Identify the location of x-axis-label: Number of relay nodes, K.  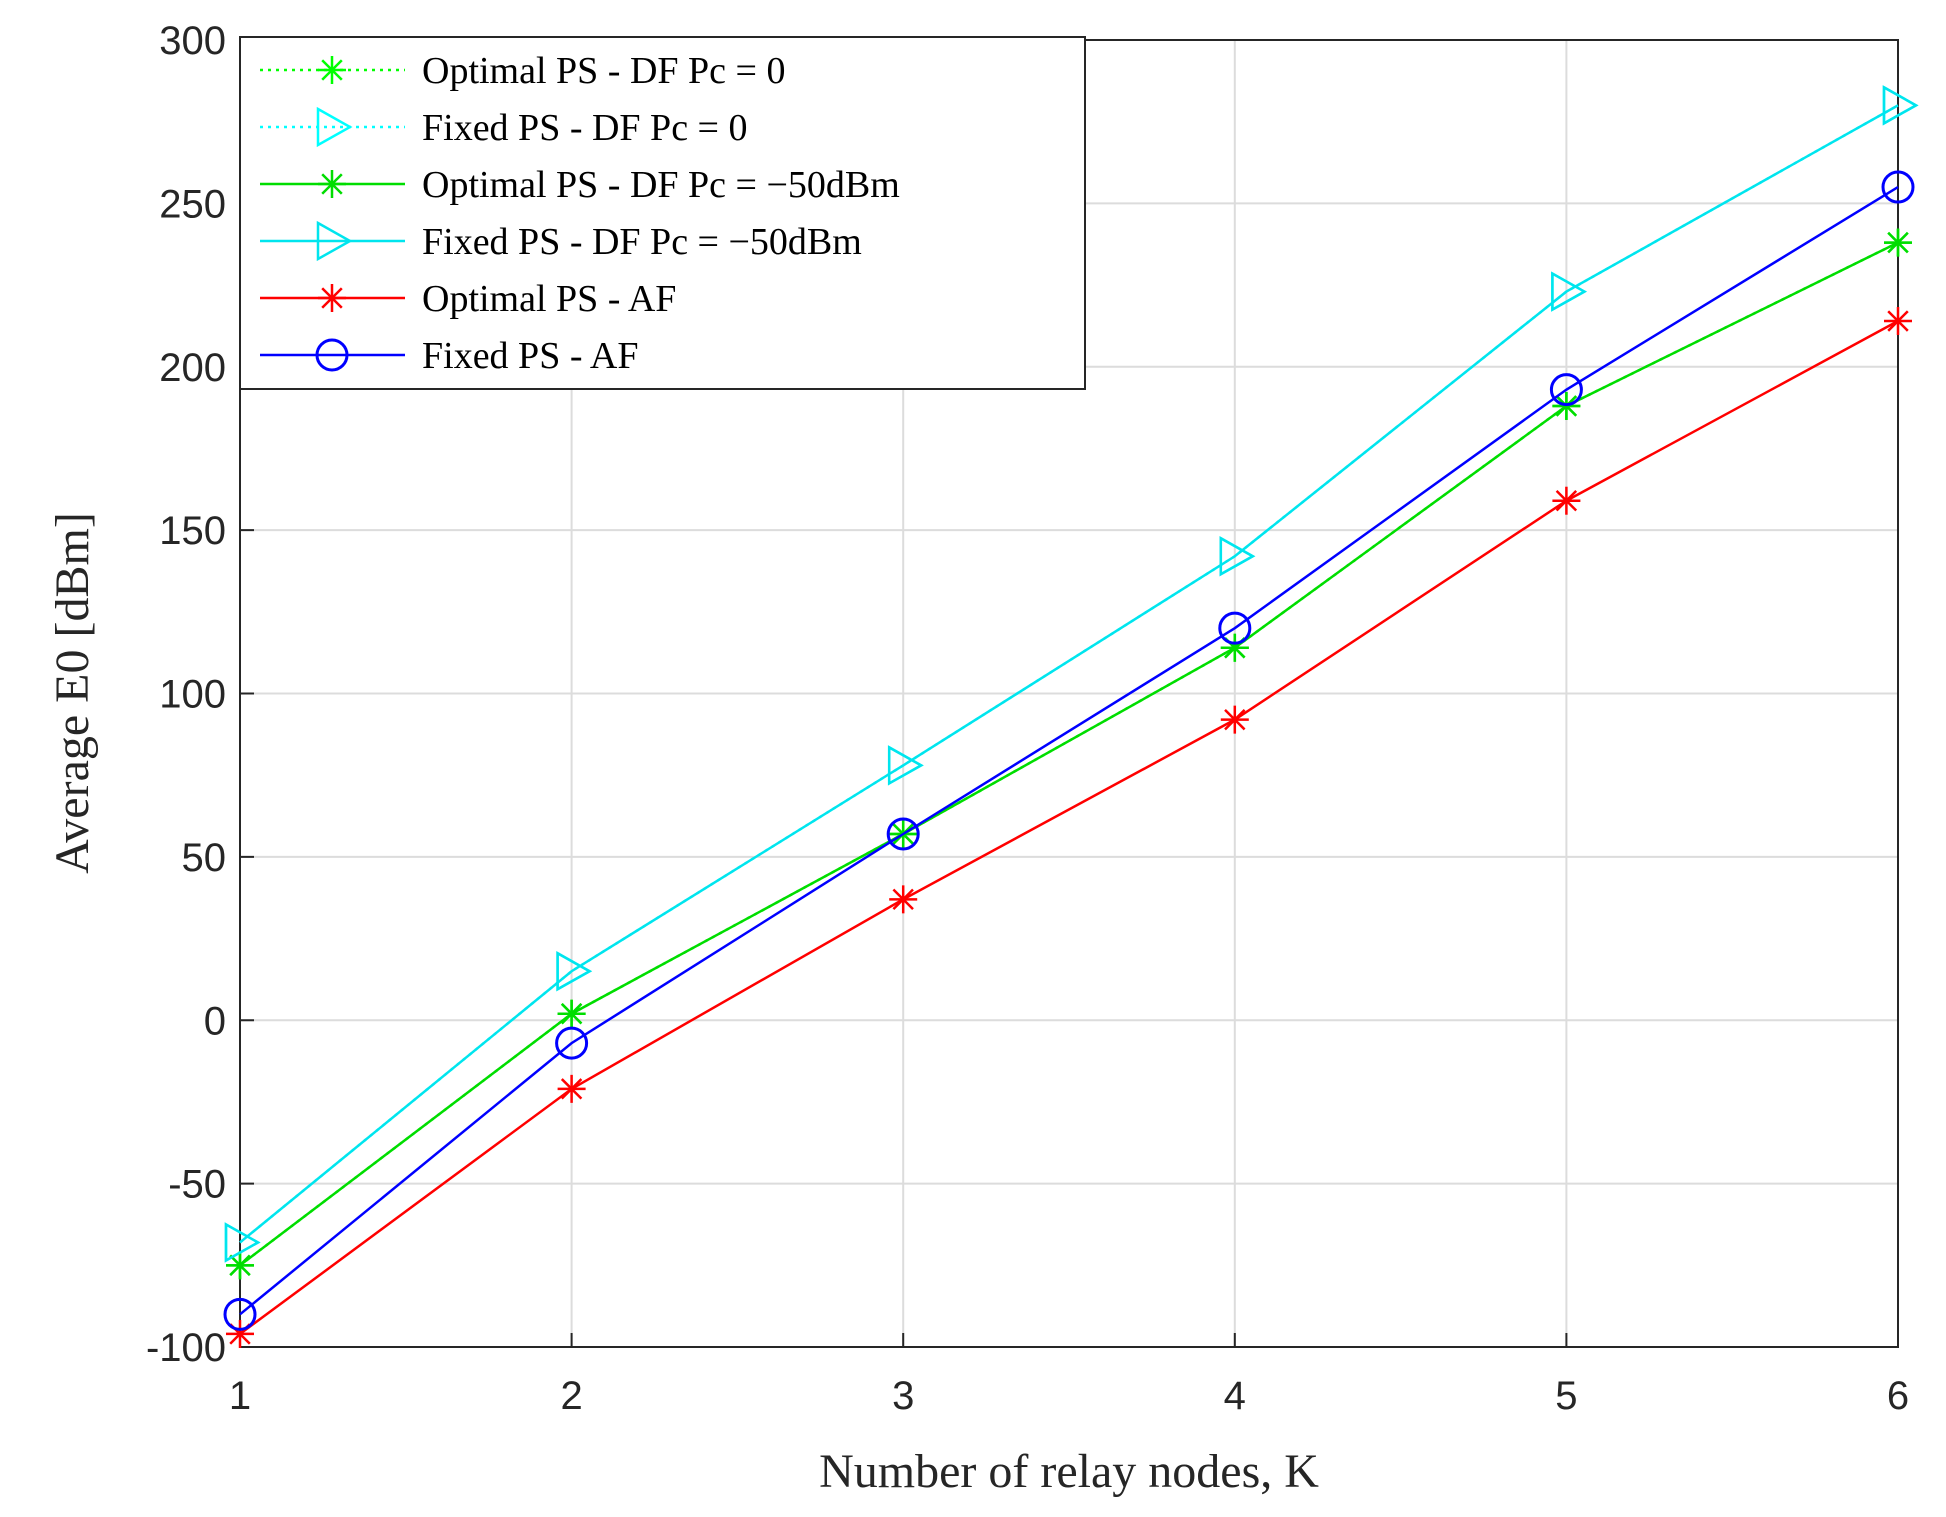
(1069, 1471).